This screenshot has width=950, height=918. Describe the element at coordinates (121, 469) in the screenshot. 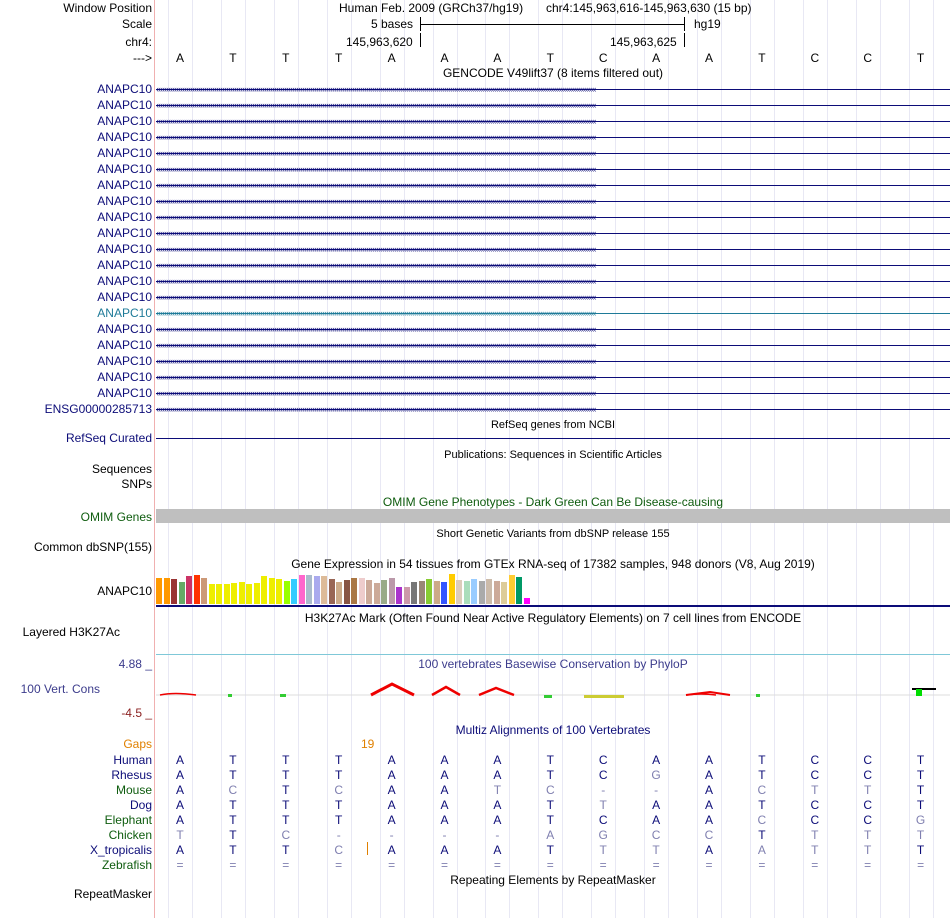

I see `publications-label: Sequences` at that location.